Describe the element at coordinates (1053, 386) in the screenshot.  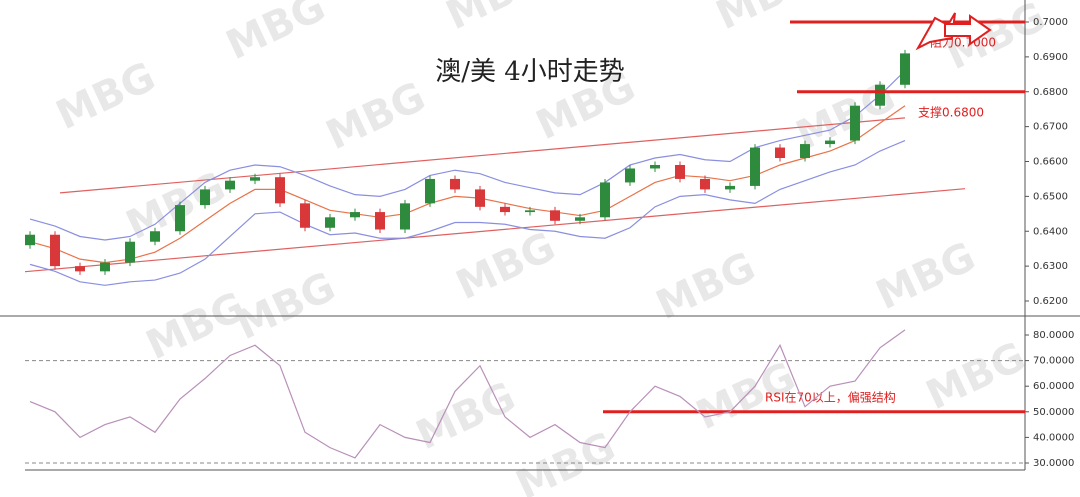
I see `y-tick-label: 60.0000` at that location.